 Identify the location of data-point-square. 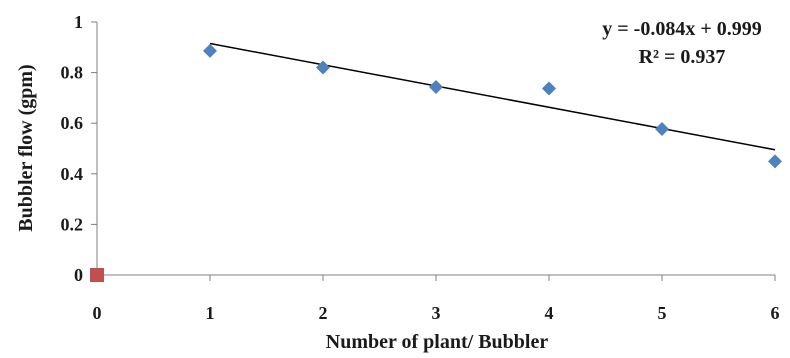
(97, 275).